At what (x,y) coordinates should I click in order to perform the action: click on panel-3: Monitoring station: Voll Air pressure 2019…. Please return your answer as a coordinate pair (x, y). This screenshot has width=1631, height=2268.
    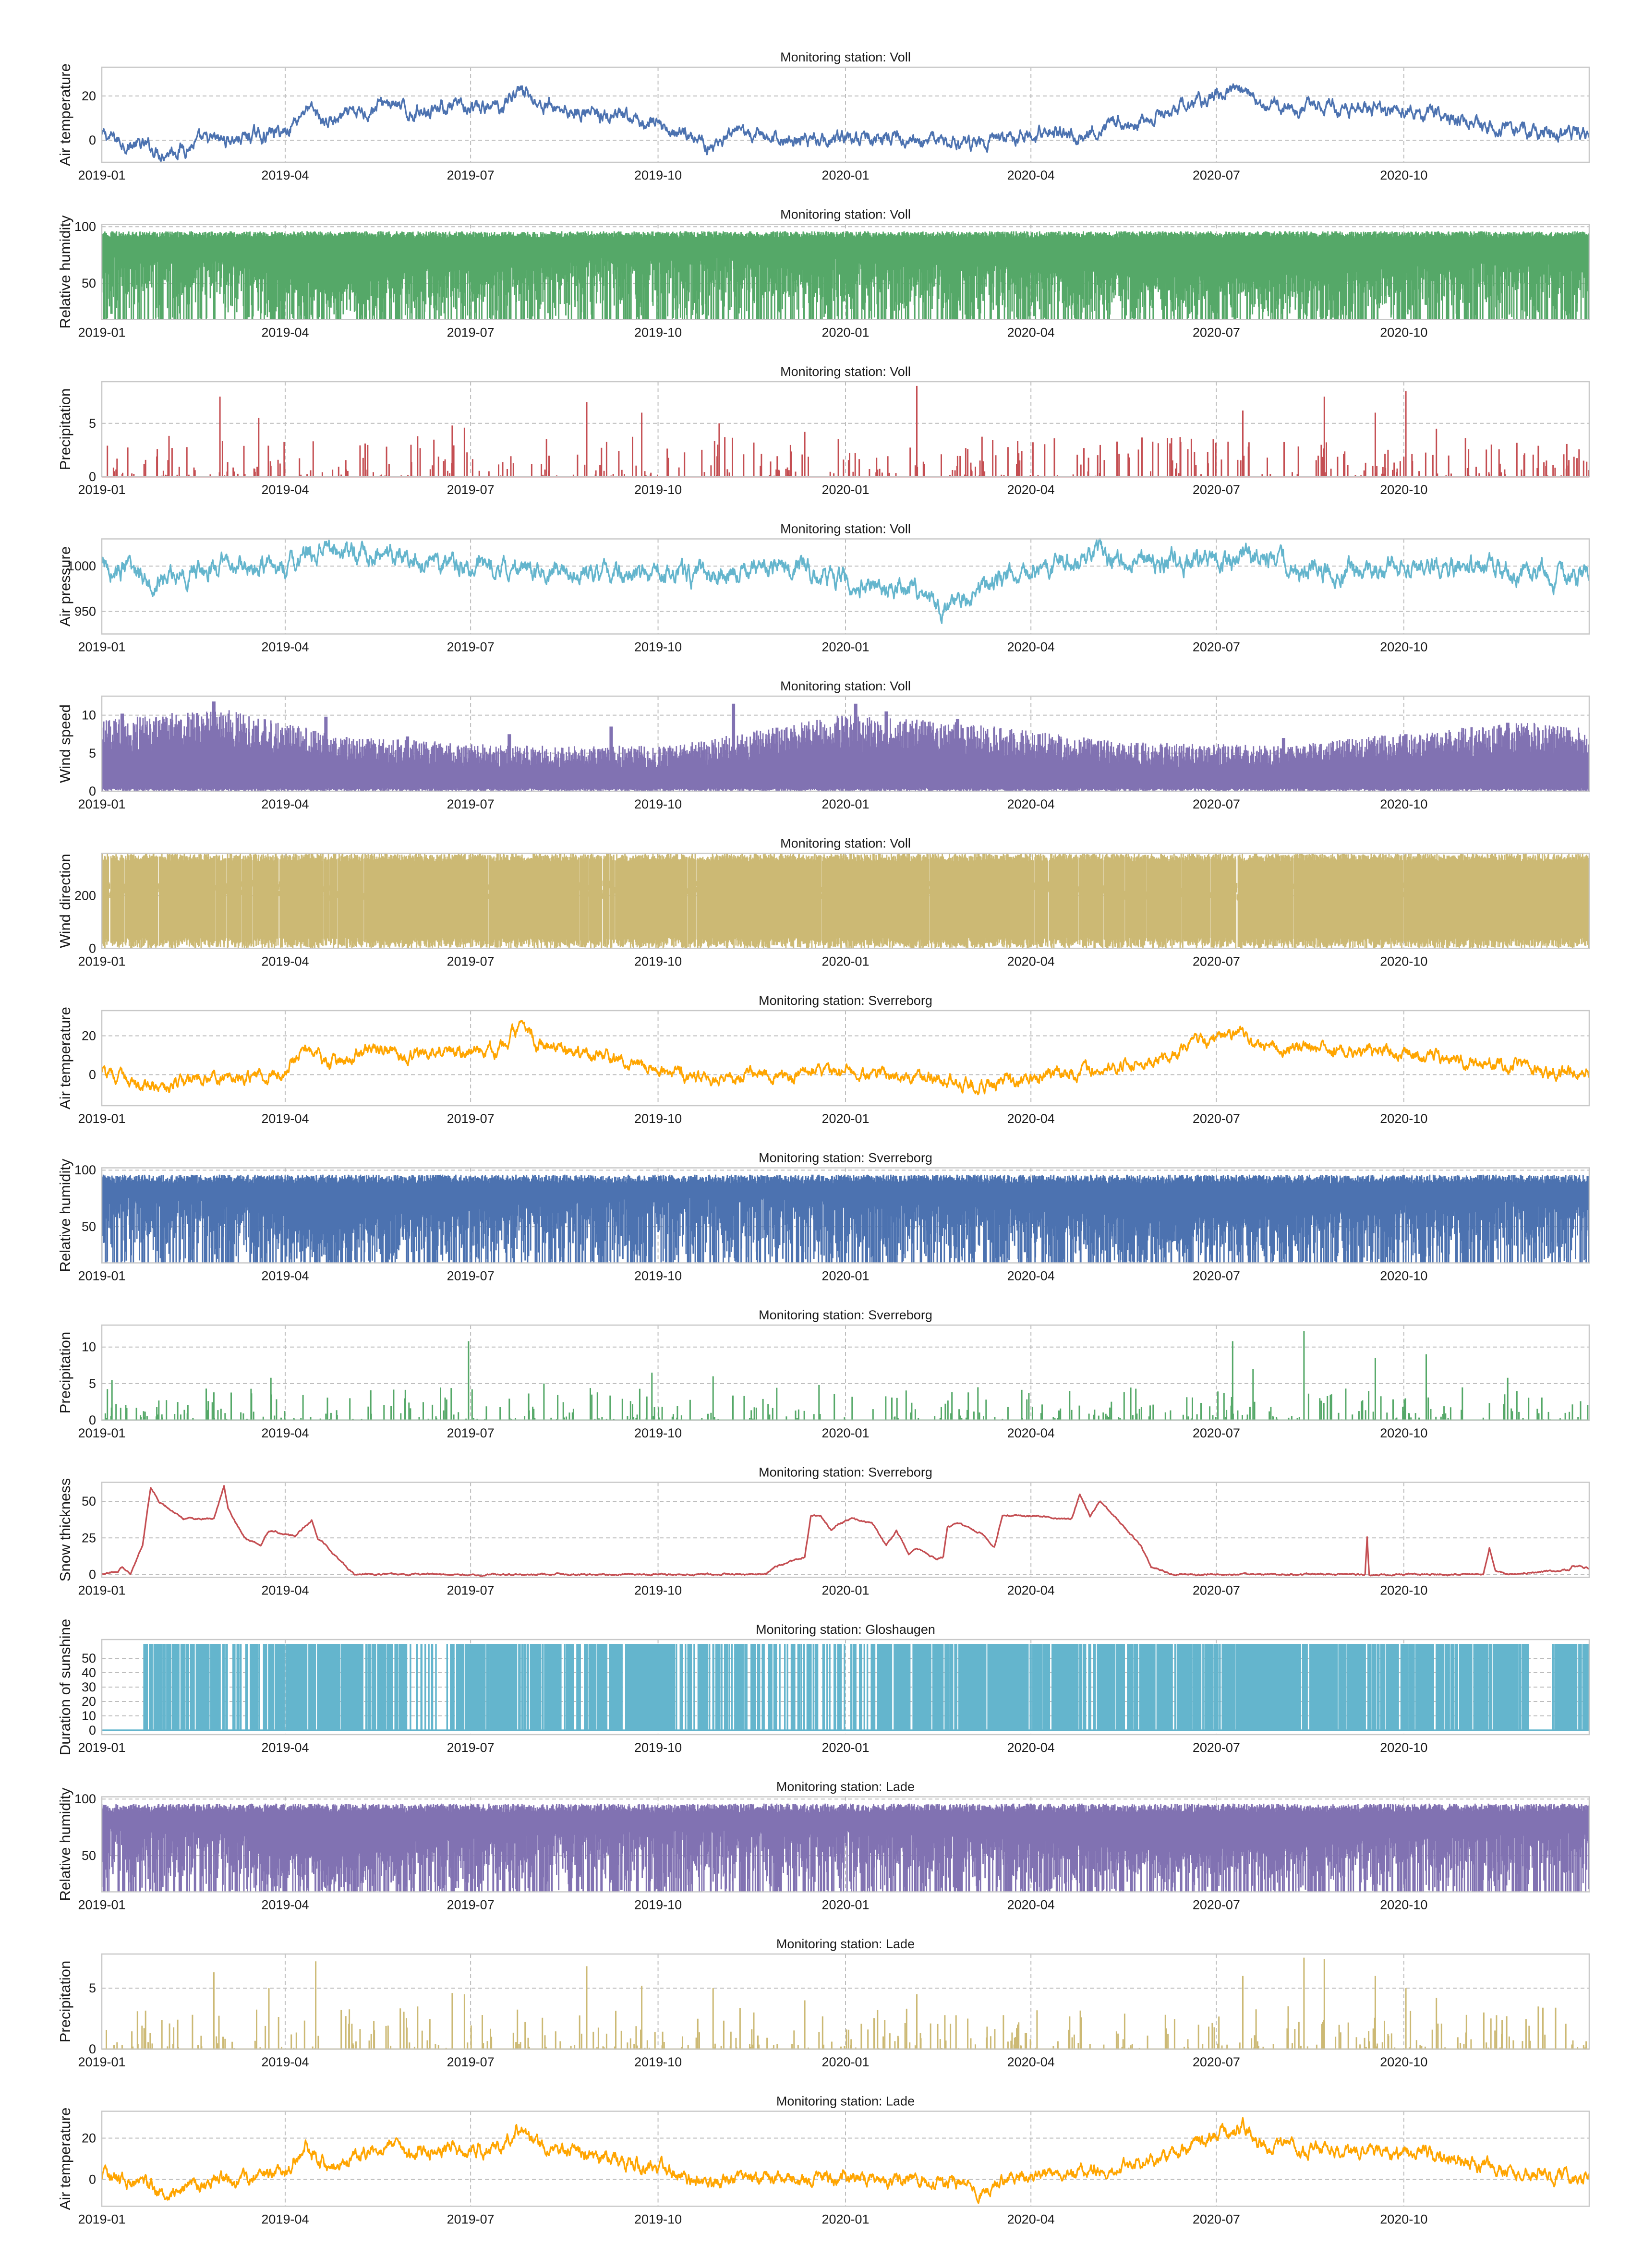
    Looking at the image, I should click on (824, 588).